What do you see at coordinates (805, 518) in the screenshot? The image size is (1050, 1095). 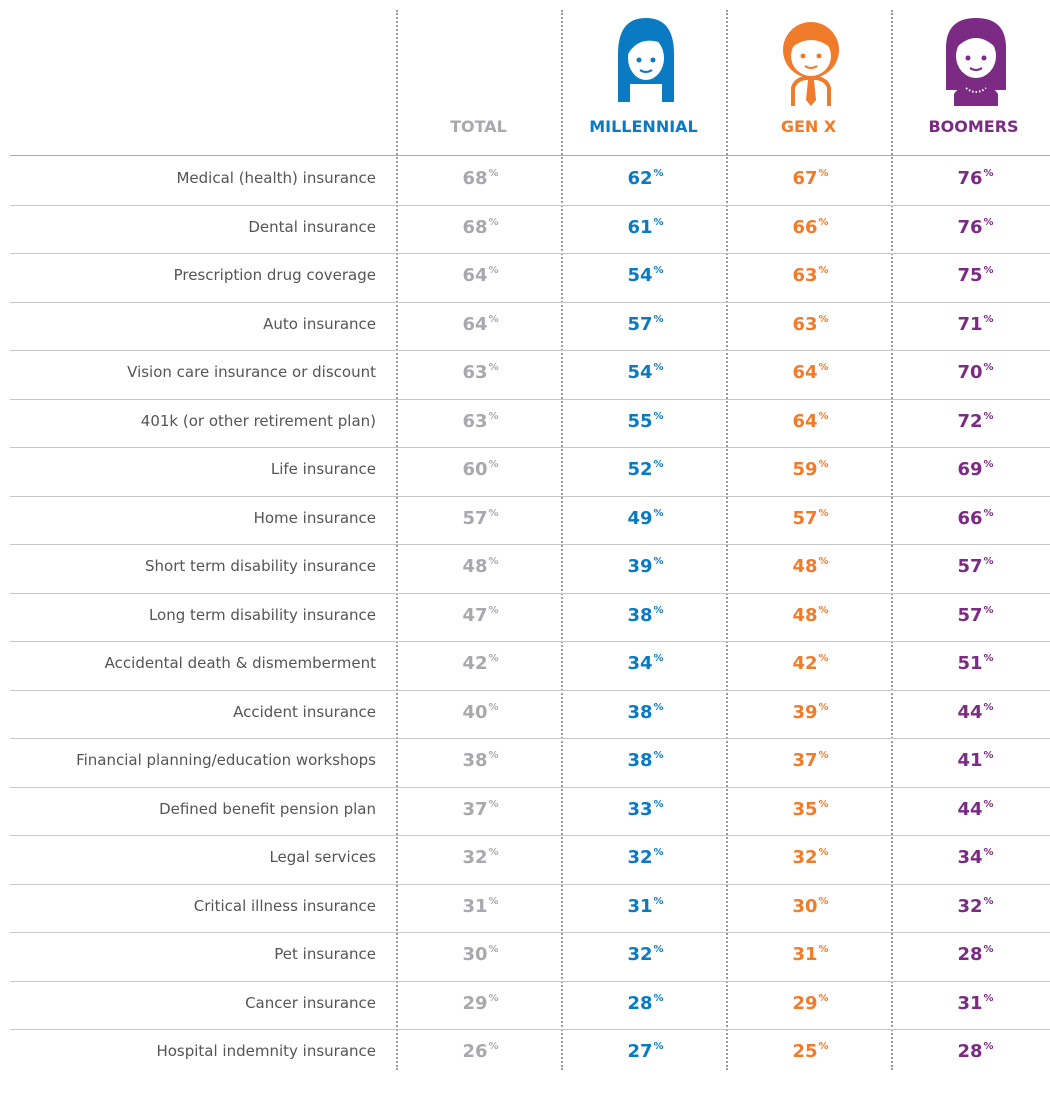 I see `value: 57` at bounding box center [805, 518].